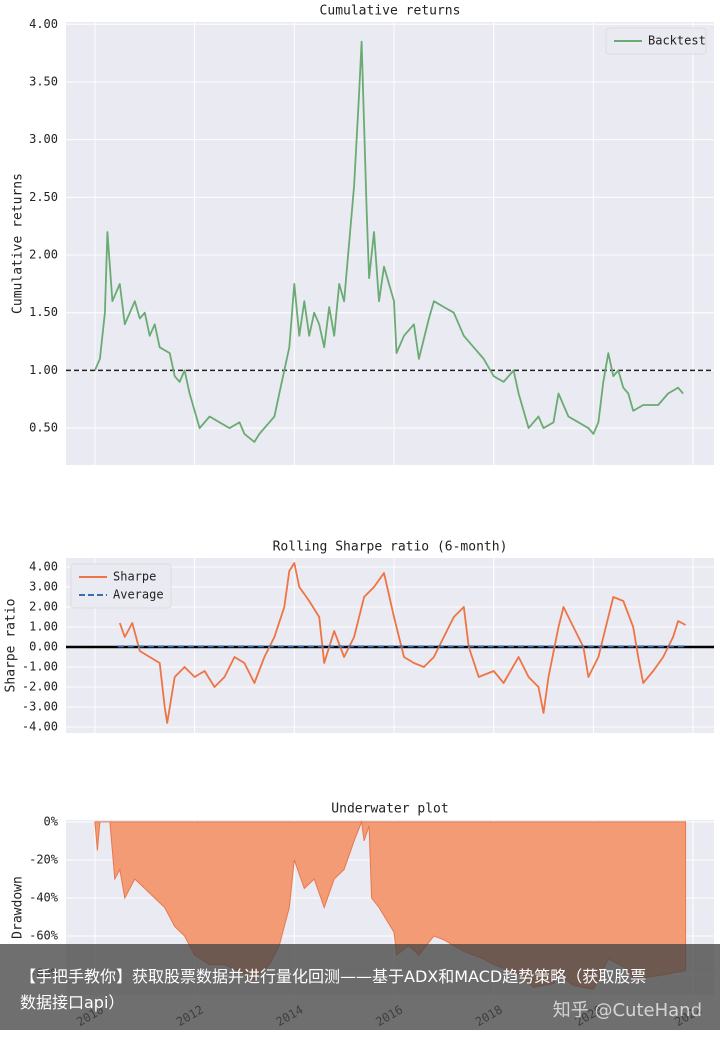 The image size is (720, 1037). Describe the element at coordinates (40, 667) in the screenshot. I see `y-tick-label: -1.00` at that location.